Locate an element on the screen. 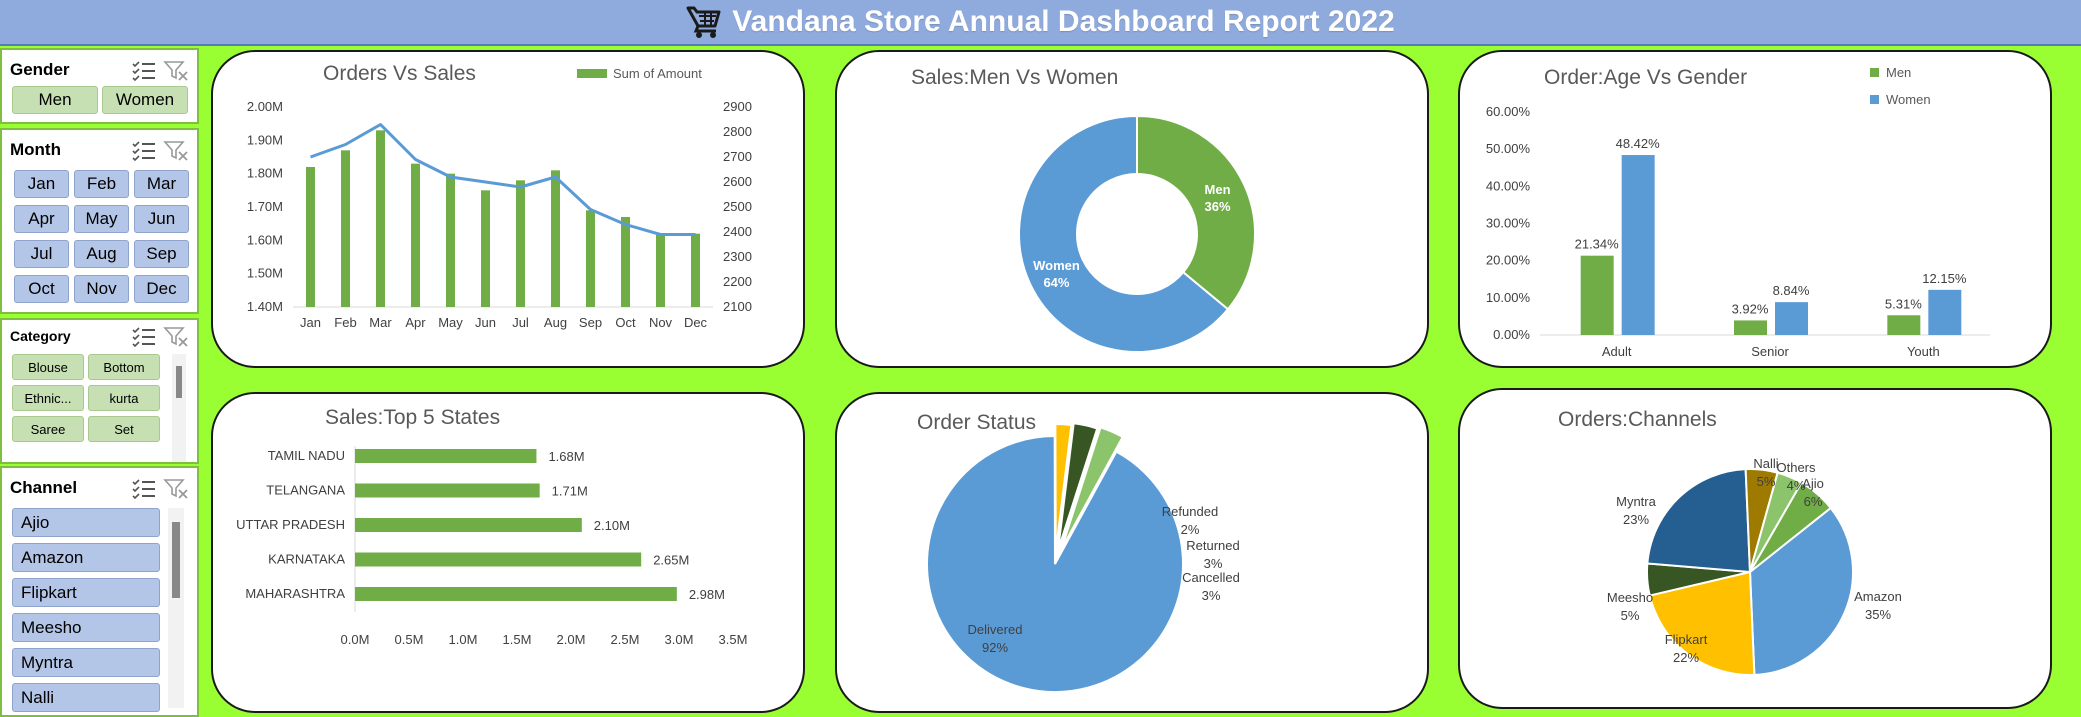 The image size is (2081, 717). x-tick-label: 1.5M is located at coordinates (517, 639).